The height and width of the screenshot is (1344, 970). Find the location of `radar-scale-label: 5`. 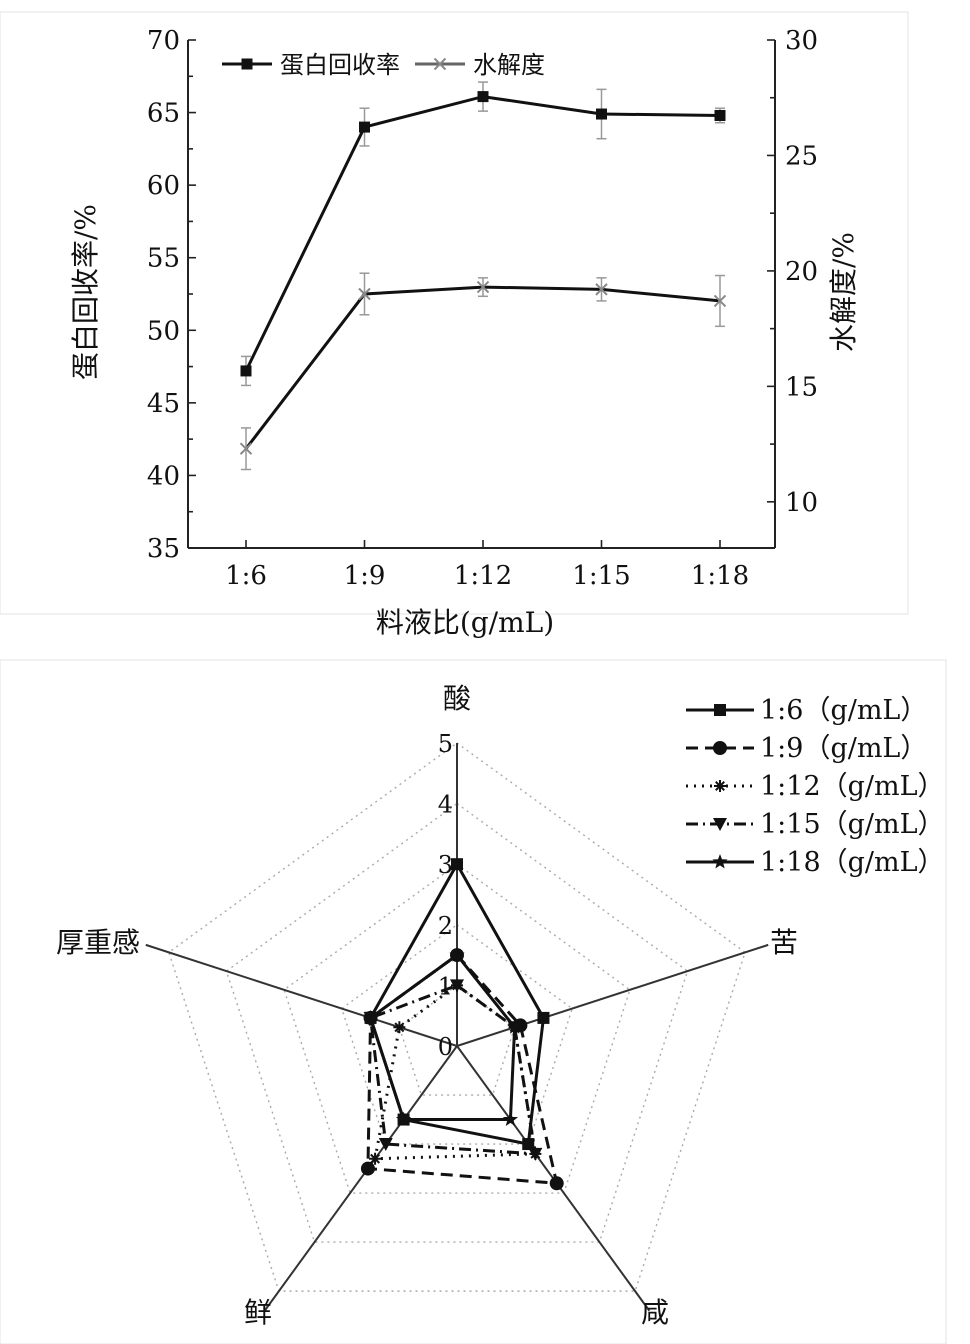

radar-scale-label: 5 is located at coordinates (445, 744).